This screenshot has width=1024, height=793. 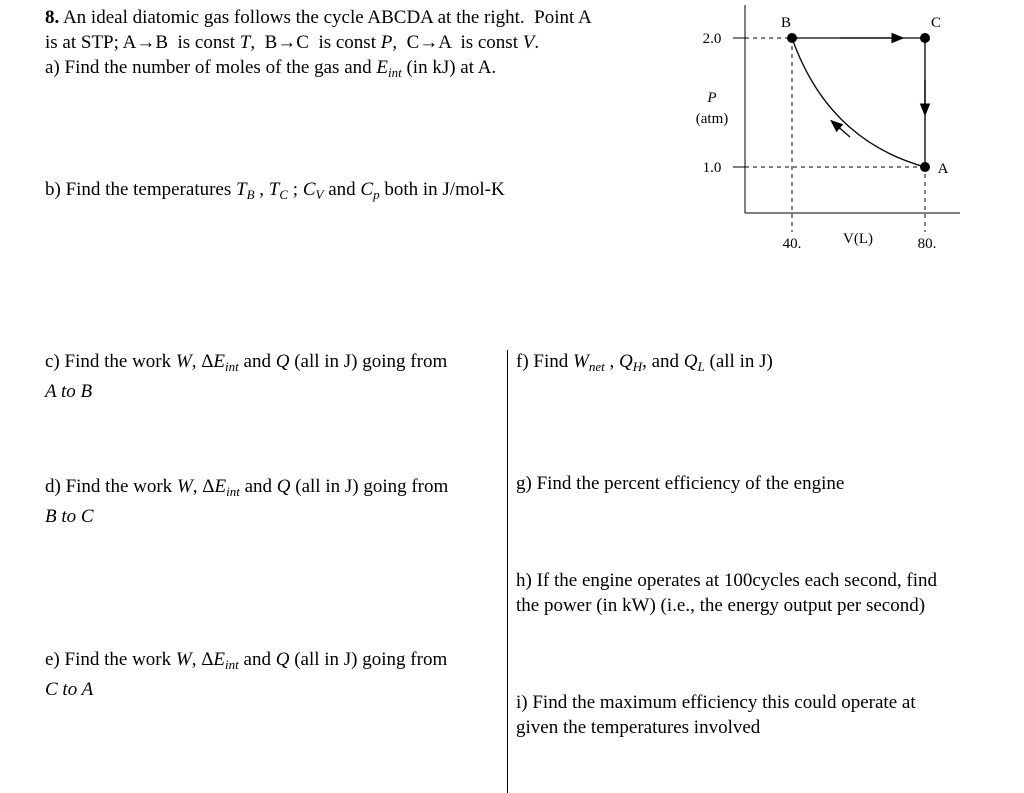 What do you see at coordinates (792, 244) in the screenshot?
I see `x-tick-label: 40.` at bounding box center [792, 244].